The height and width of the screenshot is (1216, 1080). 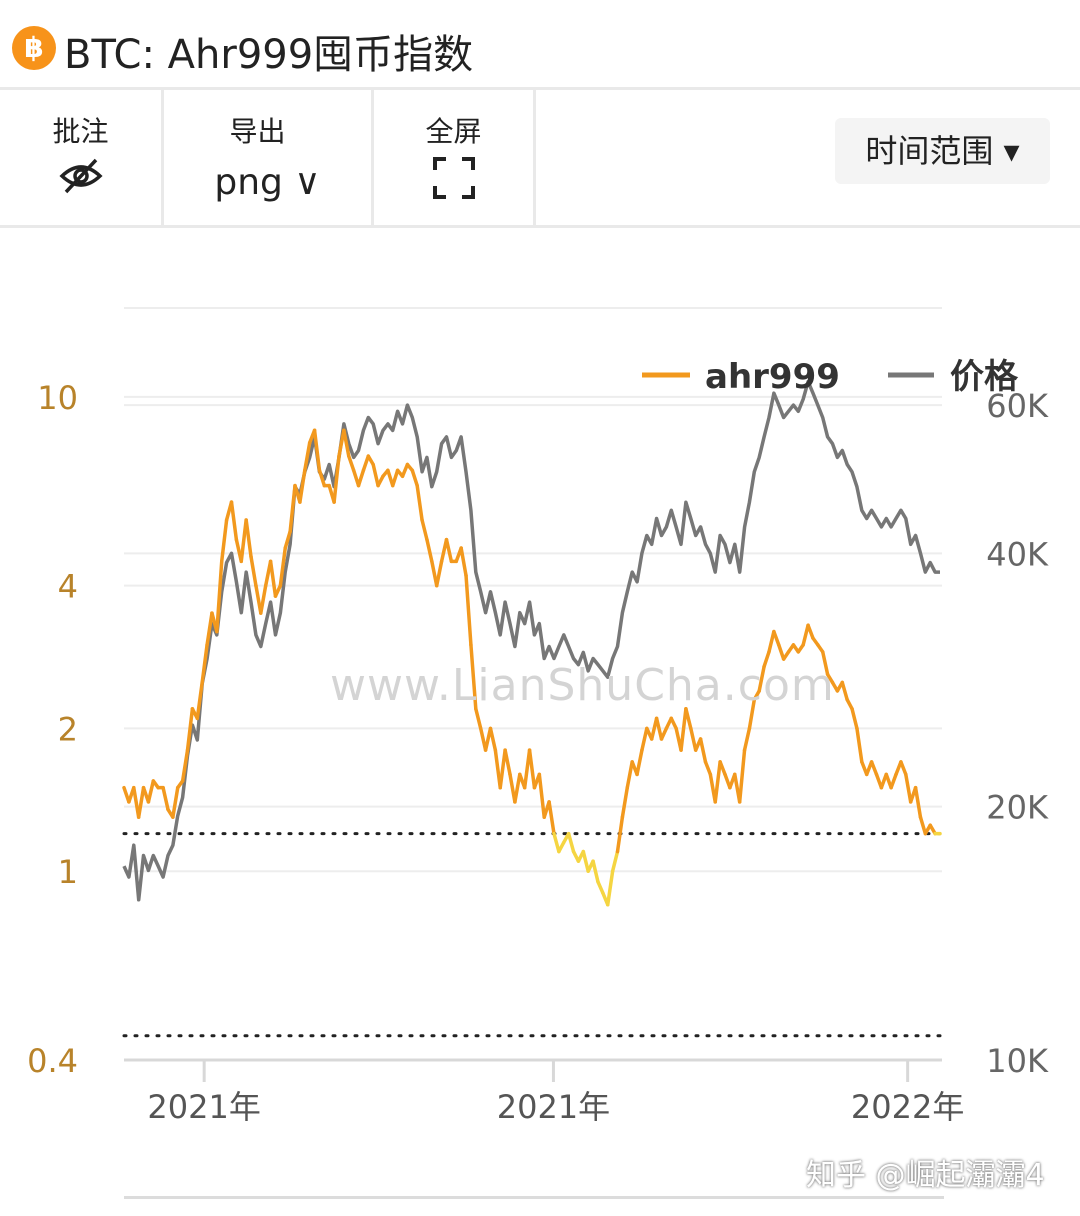 I want to click on legend-label-price: 价格, so click(x=984, y=377).